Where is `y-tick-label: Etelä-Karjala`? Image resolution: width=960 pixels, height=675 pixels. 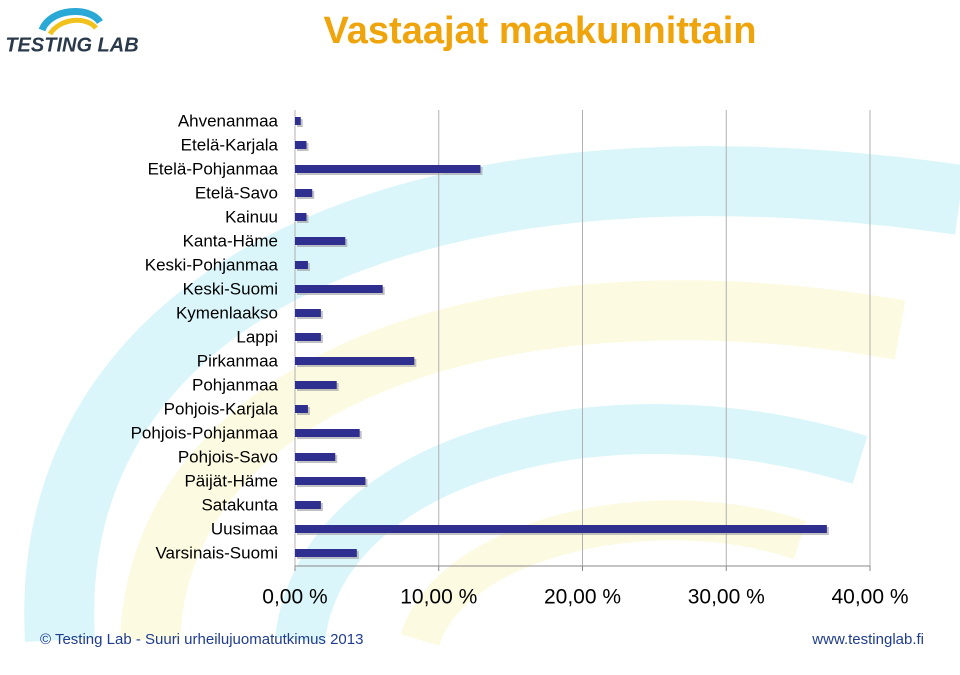 y-tick-label: Etelä-Karjala is located at coordinates (230, 144).